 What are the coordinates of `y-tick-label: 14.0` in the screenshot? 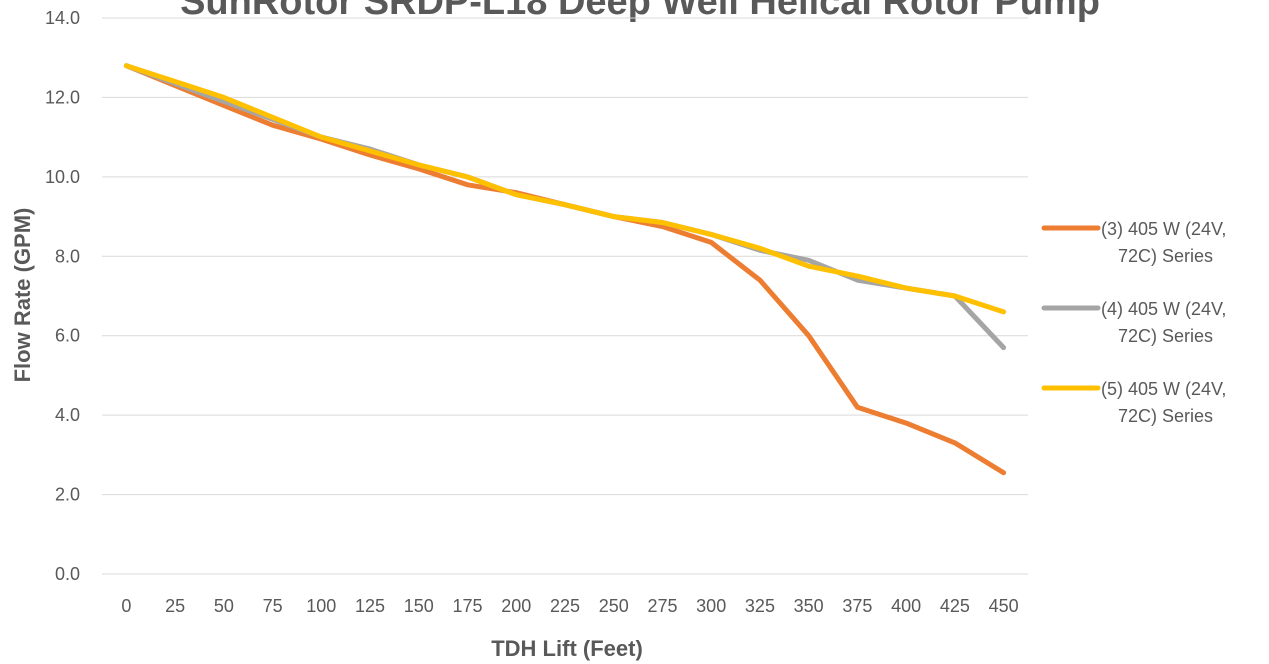 It's located at (62, 18).